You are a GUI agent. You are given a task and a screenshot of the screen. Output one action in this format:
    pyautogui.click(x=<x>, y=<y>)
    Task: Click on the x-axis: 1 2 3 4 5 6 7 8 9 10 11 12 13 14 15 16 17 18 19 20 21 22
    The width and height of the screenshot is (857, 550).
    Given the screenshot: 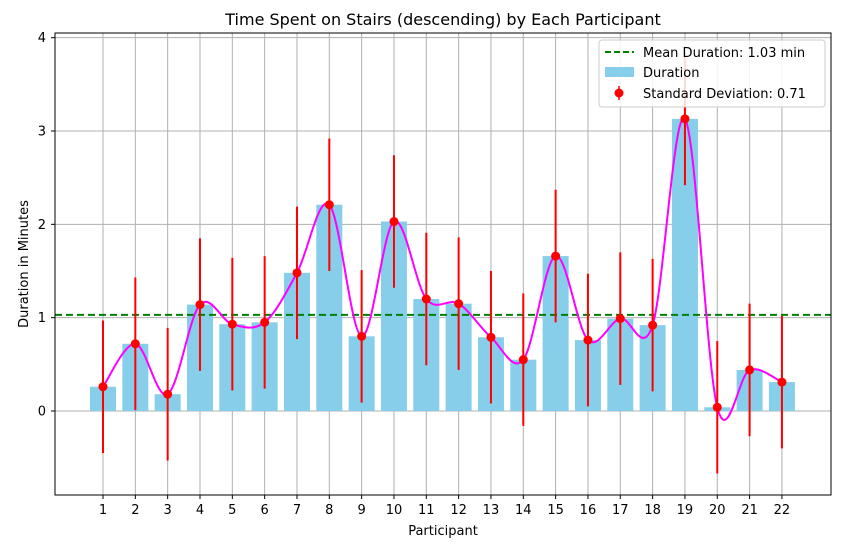 What is the action you would take?
    pyautogui.click(x=444, y=506)
    